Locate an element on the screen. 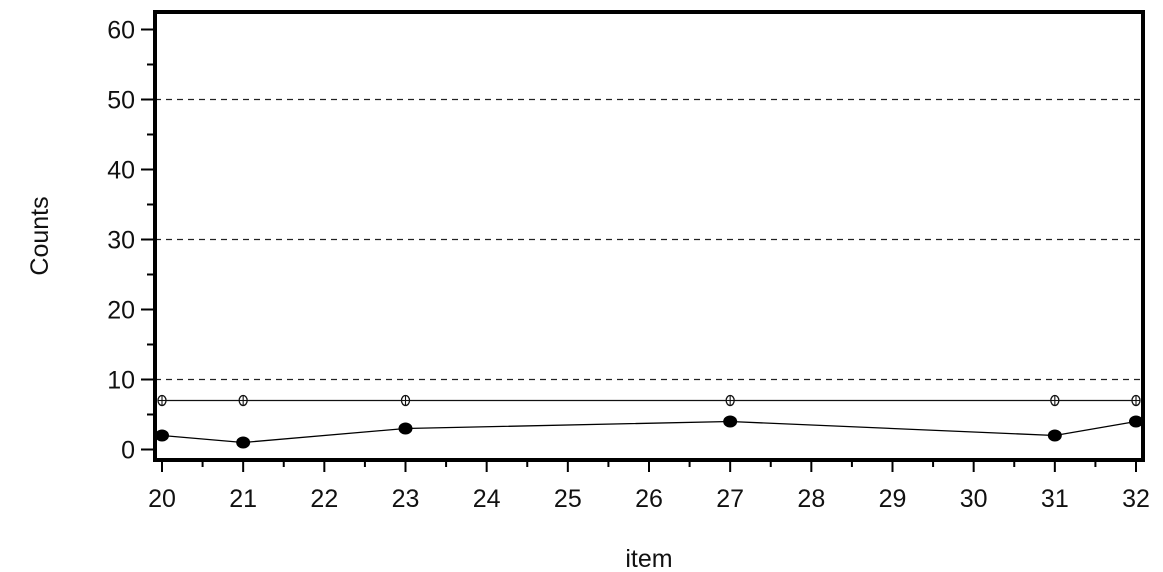  x-tick-label: 30 is located at coordinates (974, 499).